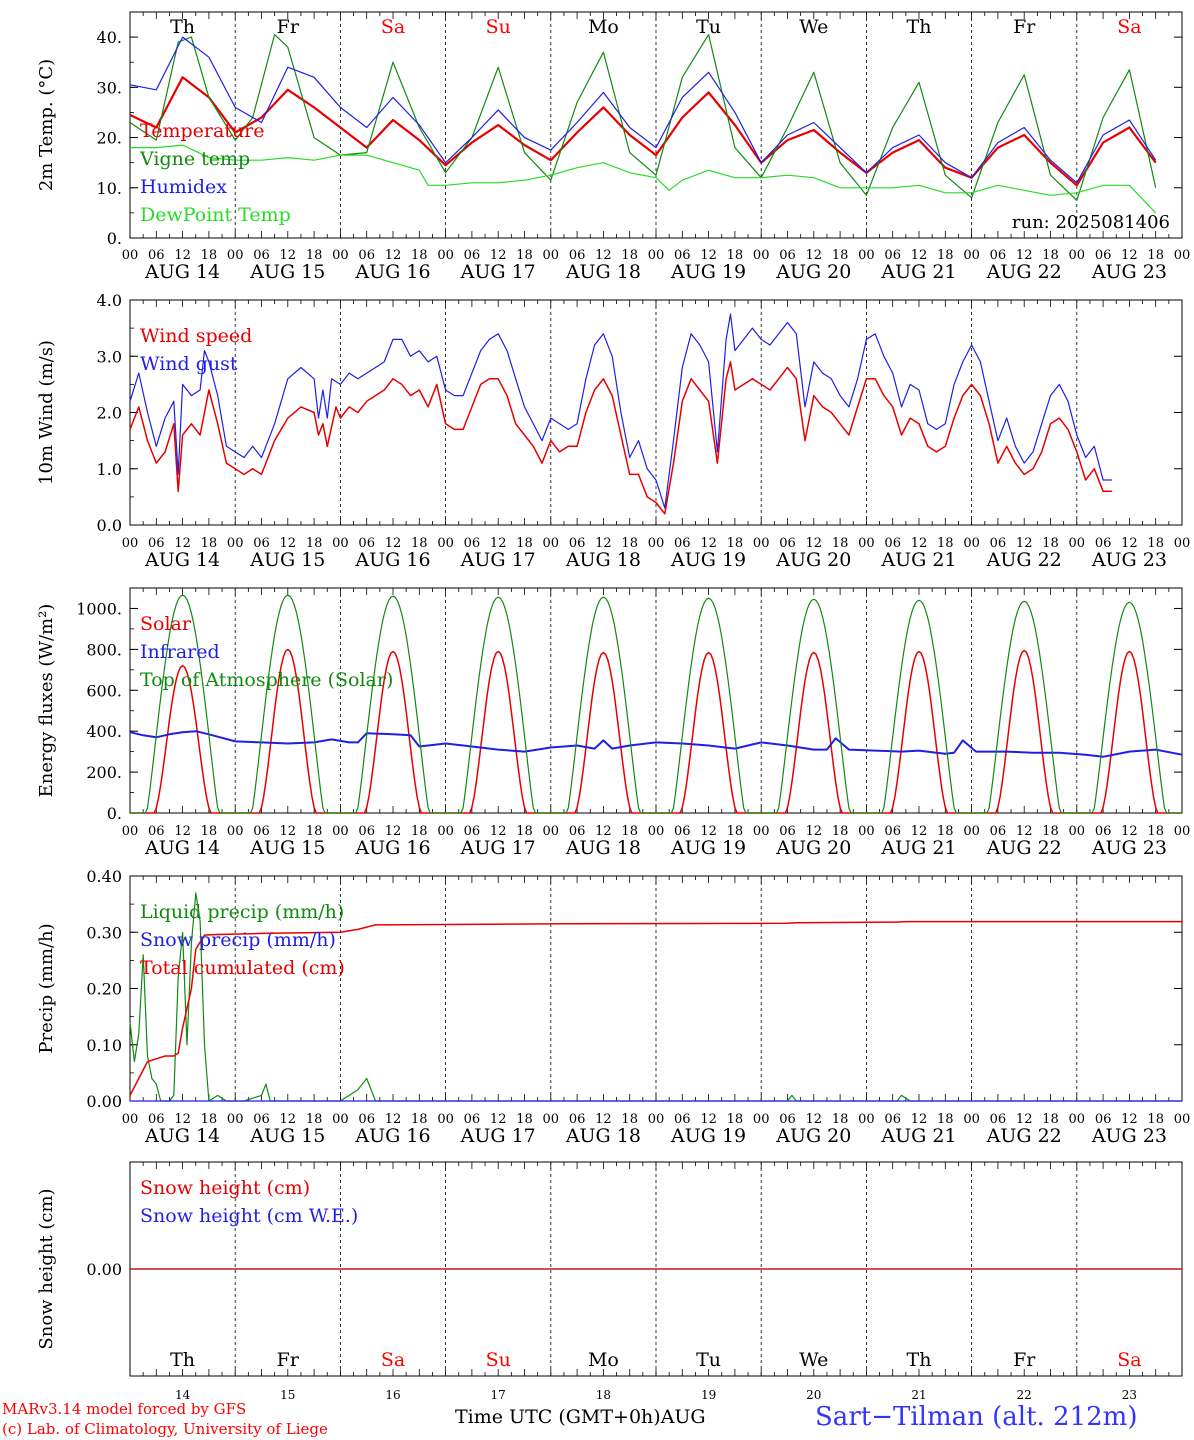 The height and width of the screenshot is (1440, 1194). I want to click on day-number: 16, so click(392, 1395).